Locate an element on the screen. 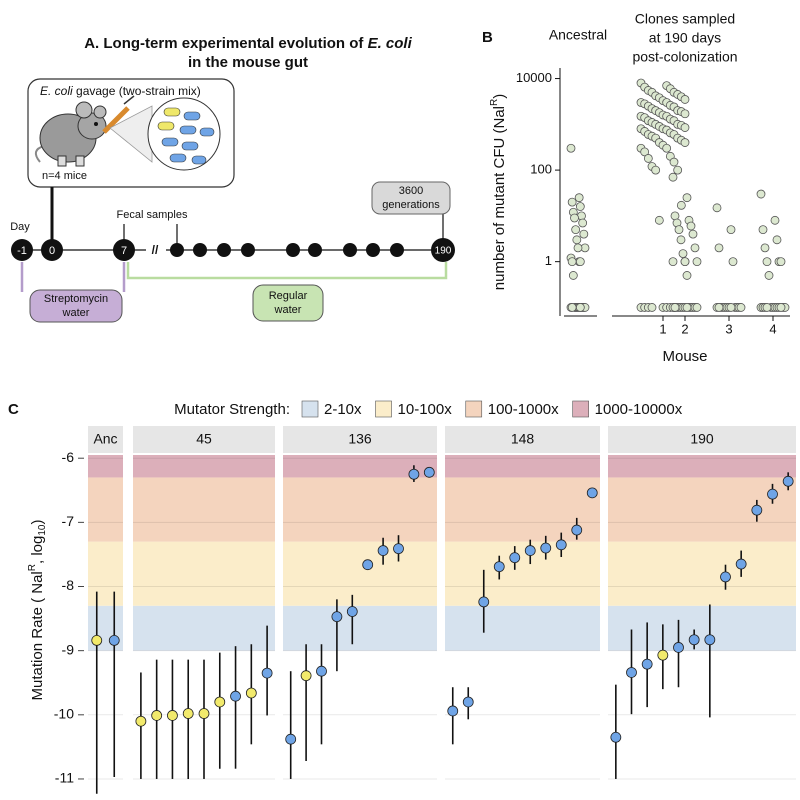 The image size is (800, 800). gavage-part: E. coli is located at coordinates (56, 91).